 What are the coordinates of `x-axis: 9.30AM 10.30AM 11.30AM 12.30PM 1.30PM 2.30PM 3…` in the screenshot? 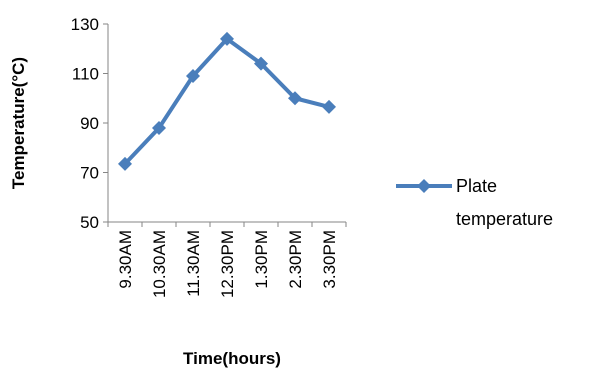 It's located at (227, 259).